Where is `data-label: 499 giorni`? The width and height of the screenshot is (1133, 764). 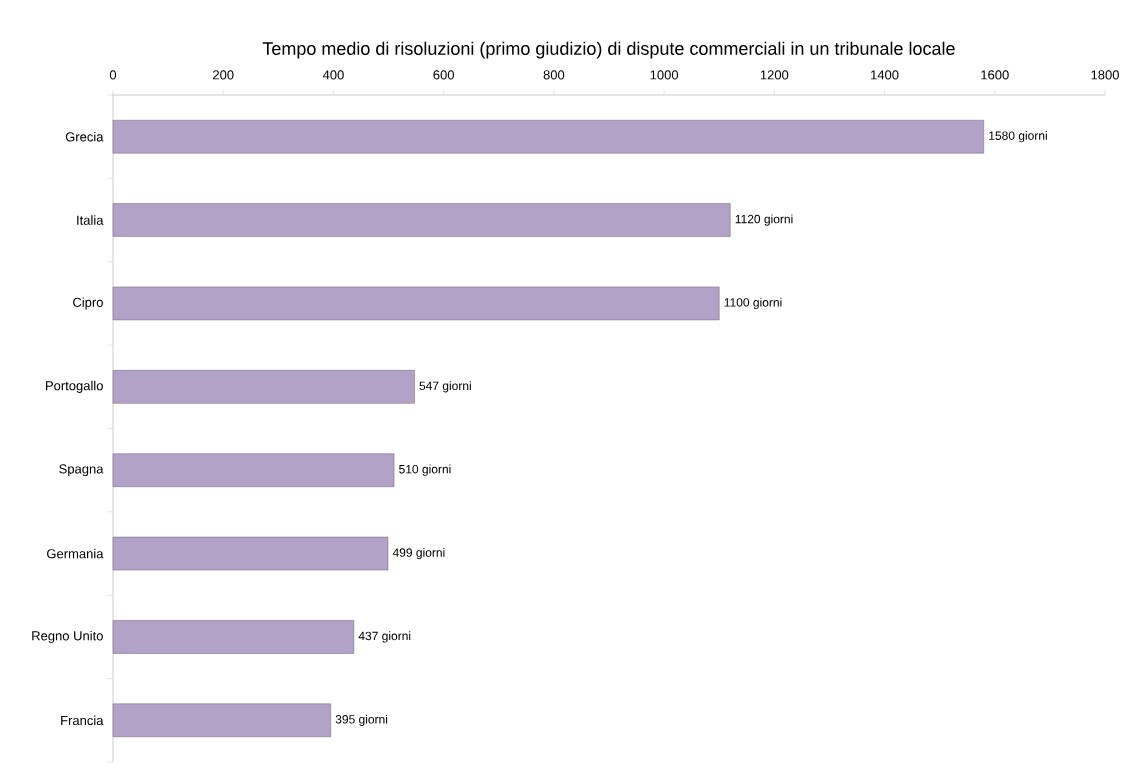 data-label: 499 giorni is located at coordinates (418, 553).